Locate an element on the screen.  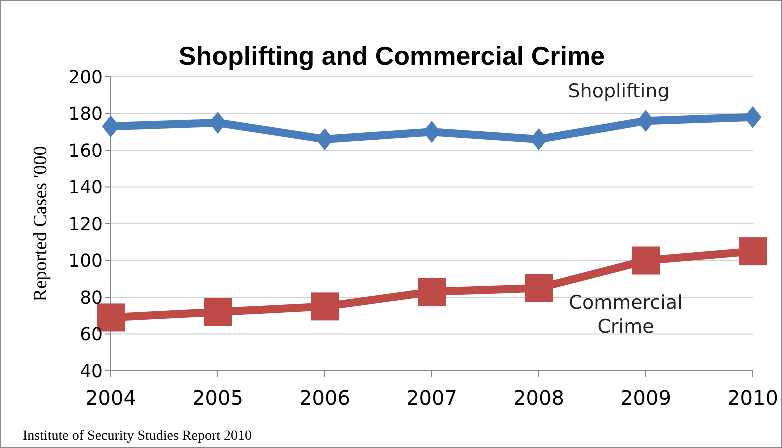
x-tick-label: 2008 is located at coordinates (539, 398).